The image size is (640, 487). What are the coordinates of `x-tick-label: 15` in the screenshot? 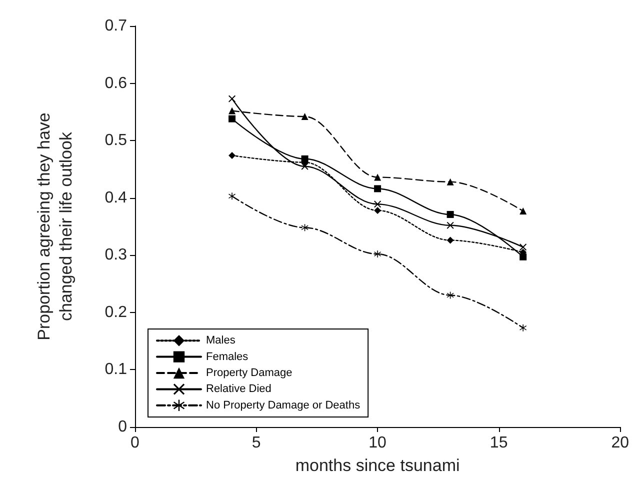 It's located at (499, 443).